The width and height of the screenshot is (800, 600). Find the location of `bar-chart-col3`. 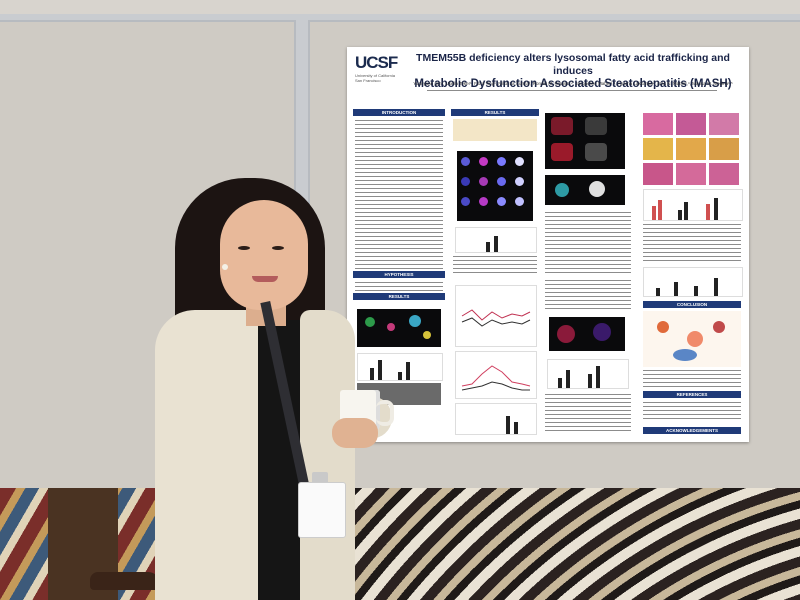

bar-chart-col3 is located at coordinates (588, 374).